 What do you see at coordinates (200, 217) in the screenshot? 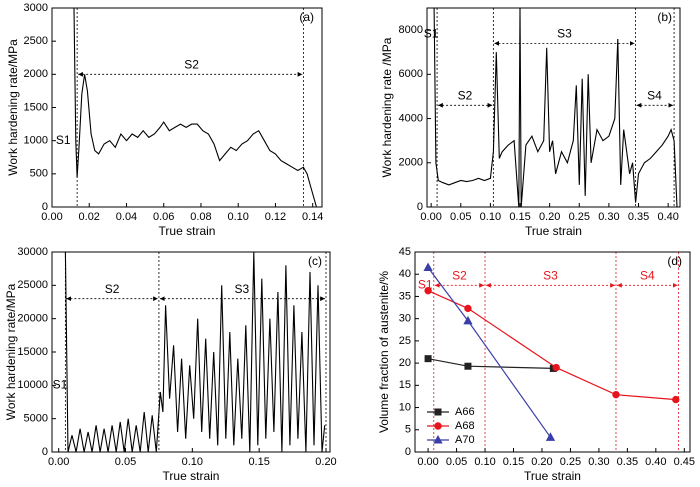
I see `x-tick-label: 0.08` at bounding box center [200, 217].